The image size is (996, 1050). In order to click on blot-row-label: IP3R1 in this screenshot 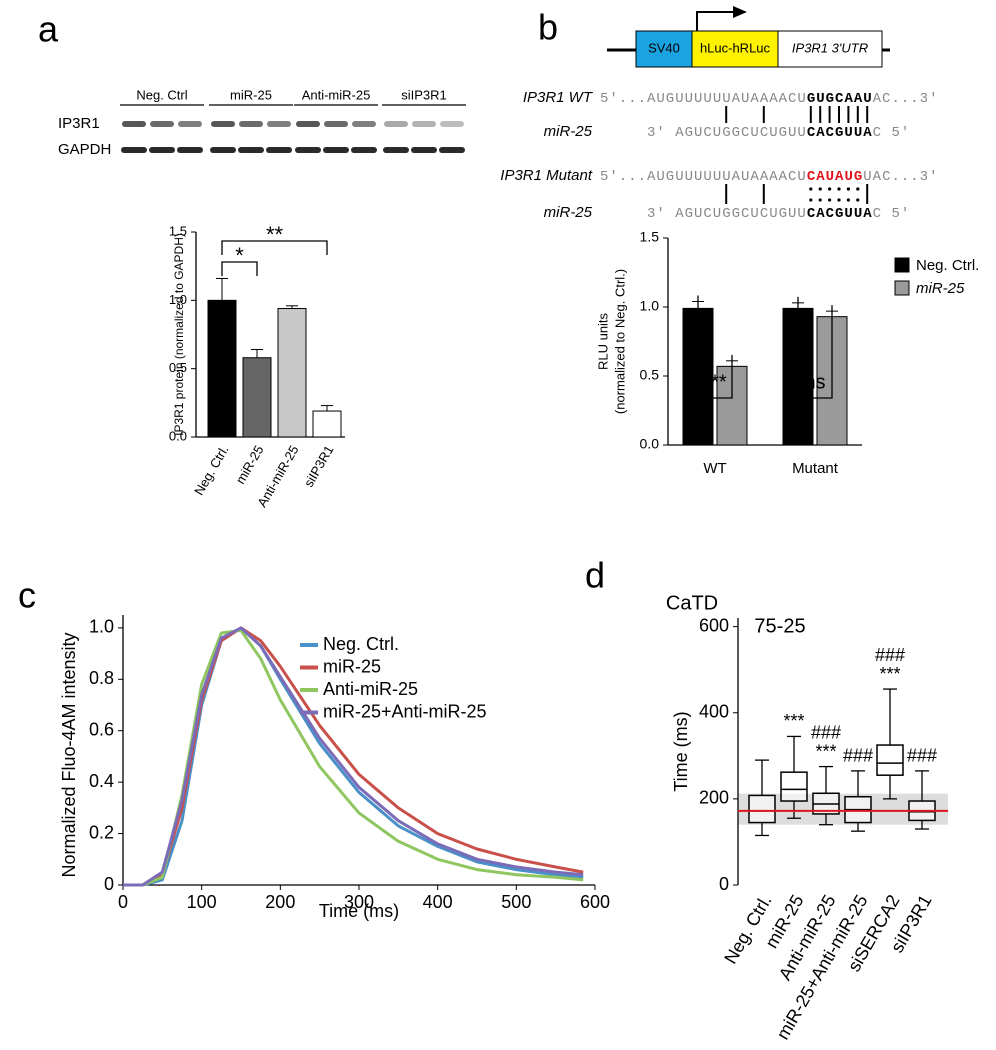, I will do `click(79, 123)`.